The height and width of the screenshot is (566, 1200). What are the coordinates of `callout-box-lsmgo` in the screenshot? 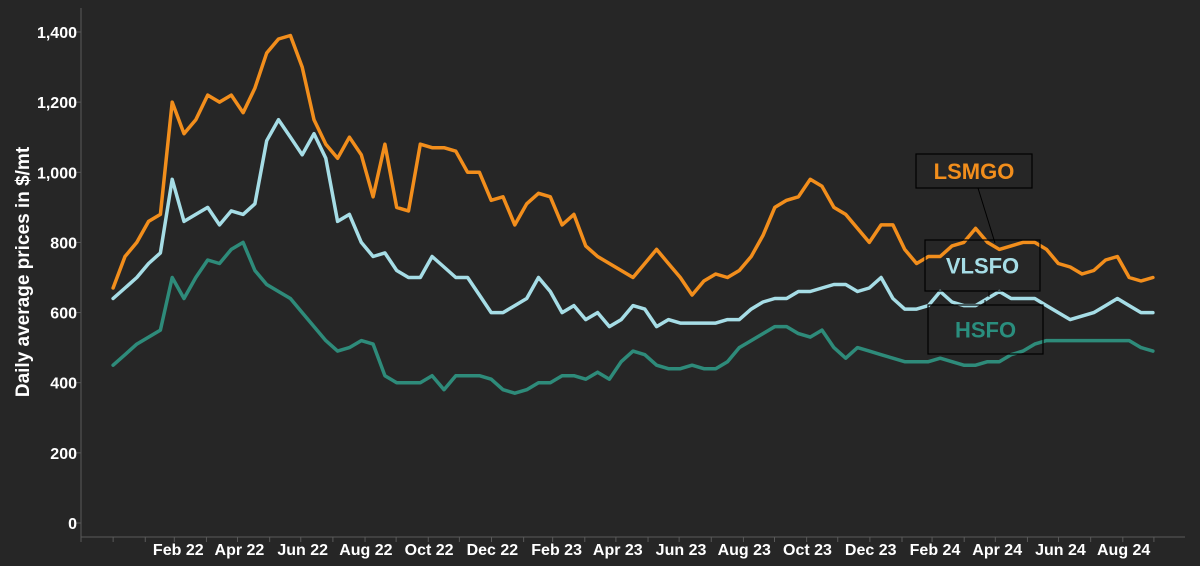 It's located at (974, 171).